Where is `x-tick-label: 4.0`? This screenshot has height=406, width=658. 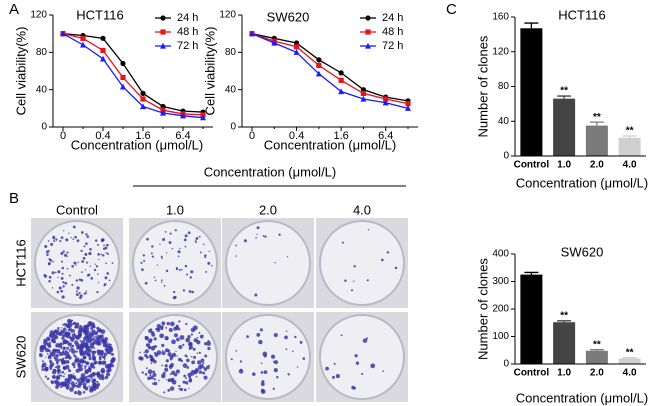
x-tick-label: 4.0 is located at coordinates (630, 373).